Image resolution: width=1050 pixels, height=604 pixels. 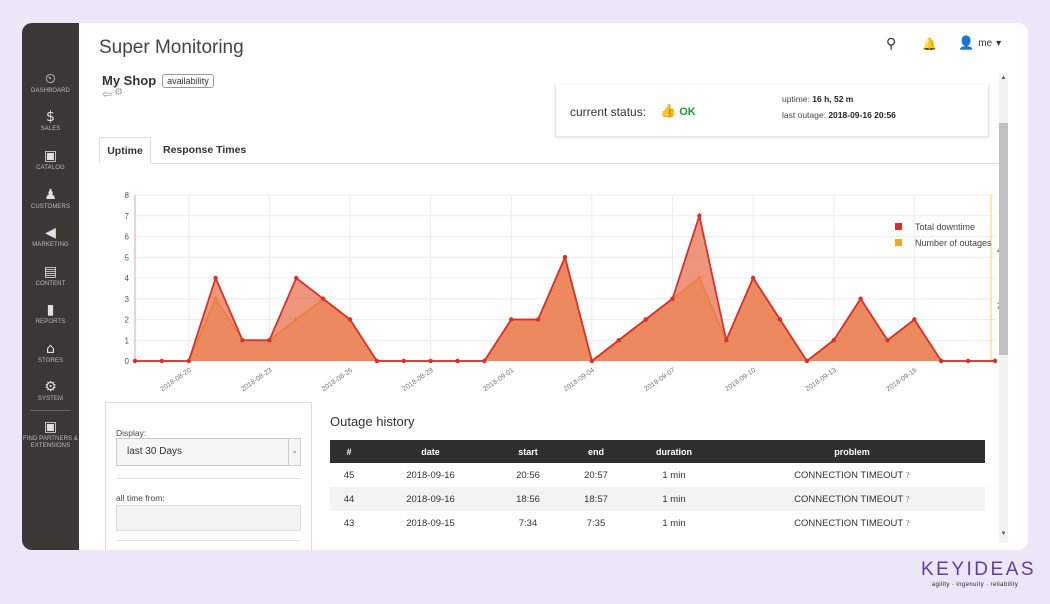 What do you see at coordinates (127, 340) in the screenshot?
I see `y-tick-label: 1` at bounding box center [127, 340].